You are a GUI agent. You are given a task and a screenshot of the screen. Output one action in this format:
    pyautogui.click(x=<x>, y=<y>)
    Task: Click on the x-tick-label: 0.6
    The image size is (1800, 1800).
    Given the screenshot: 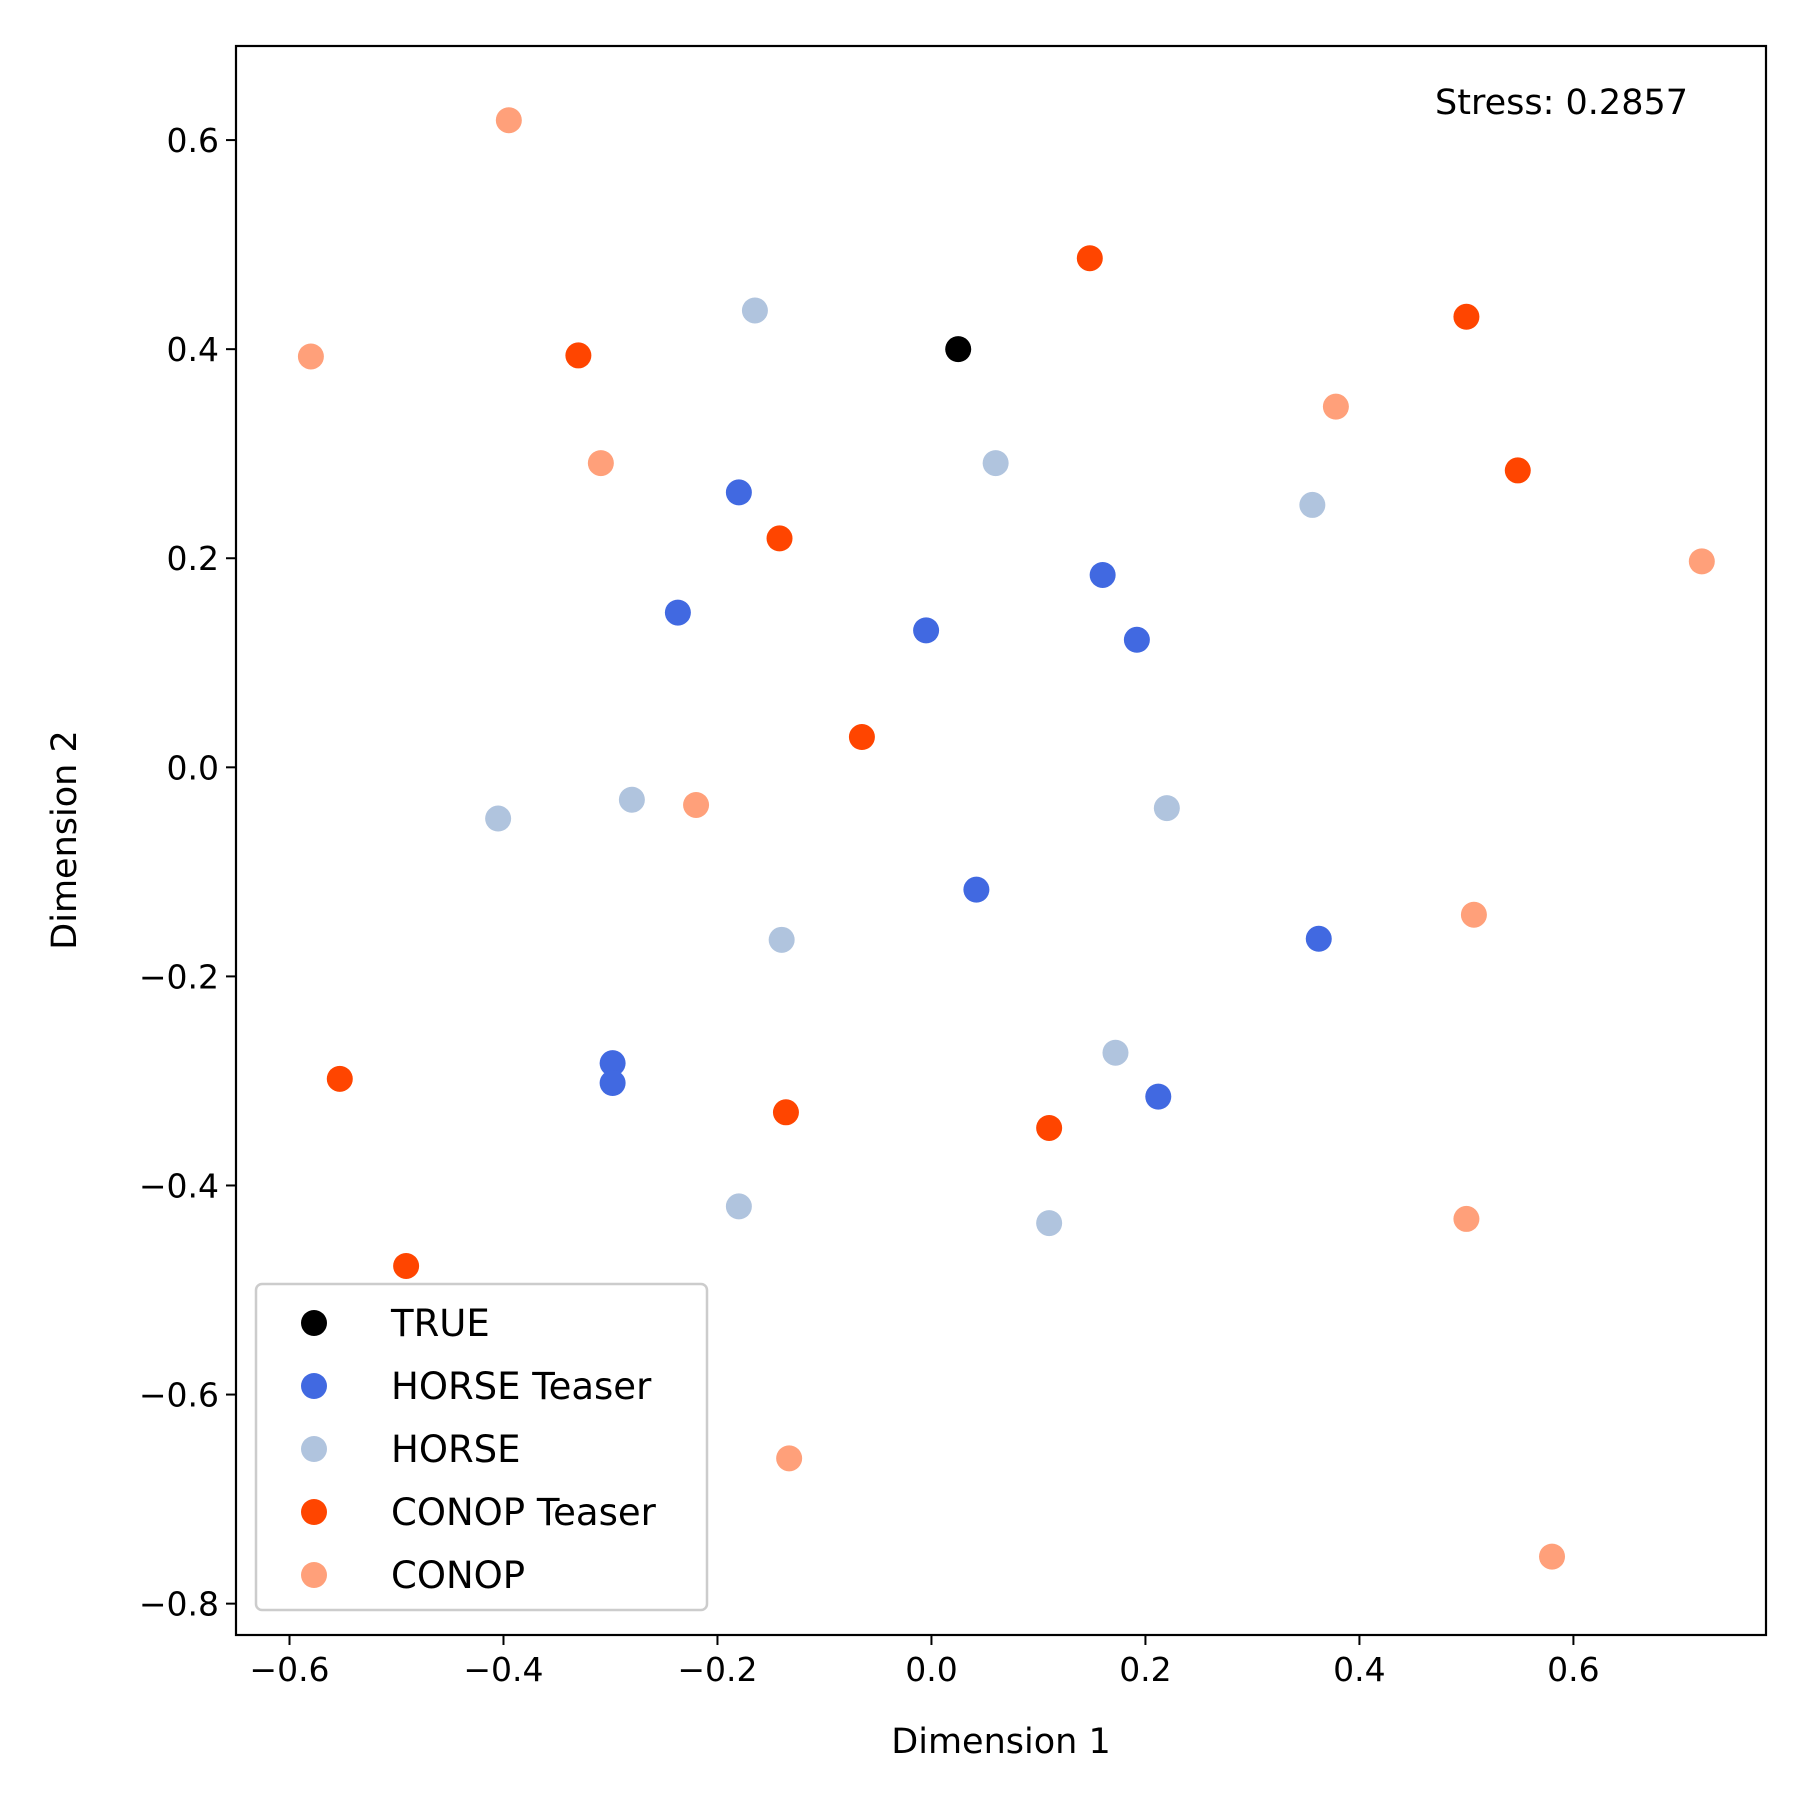 What is the action you would take?
    pyautogui.click(x=1573, y=1669)
    